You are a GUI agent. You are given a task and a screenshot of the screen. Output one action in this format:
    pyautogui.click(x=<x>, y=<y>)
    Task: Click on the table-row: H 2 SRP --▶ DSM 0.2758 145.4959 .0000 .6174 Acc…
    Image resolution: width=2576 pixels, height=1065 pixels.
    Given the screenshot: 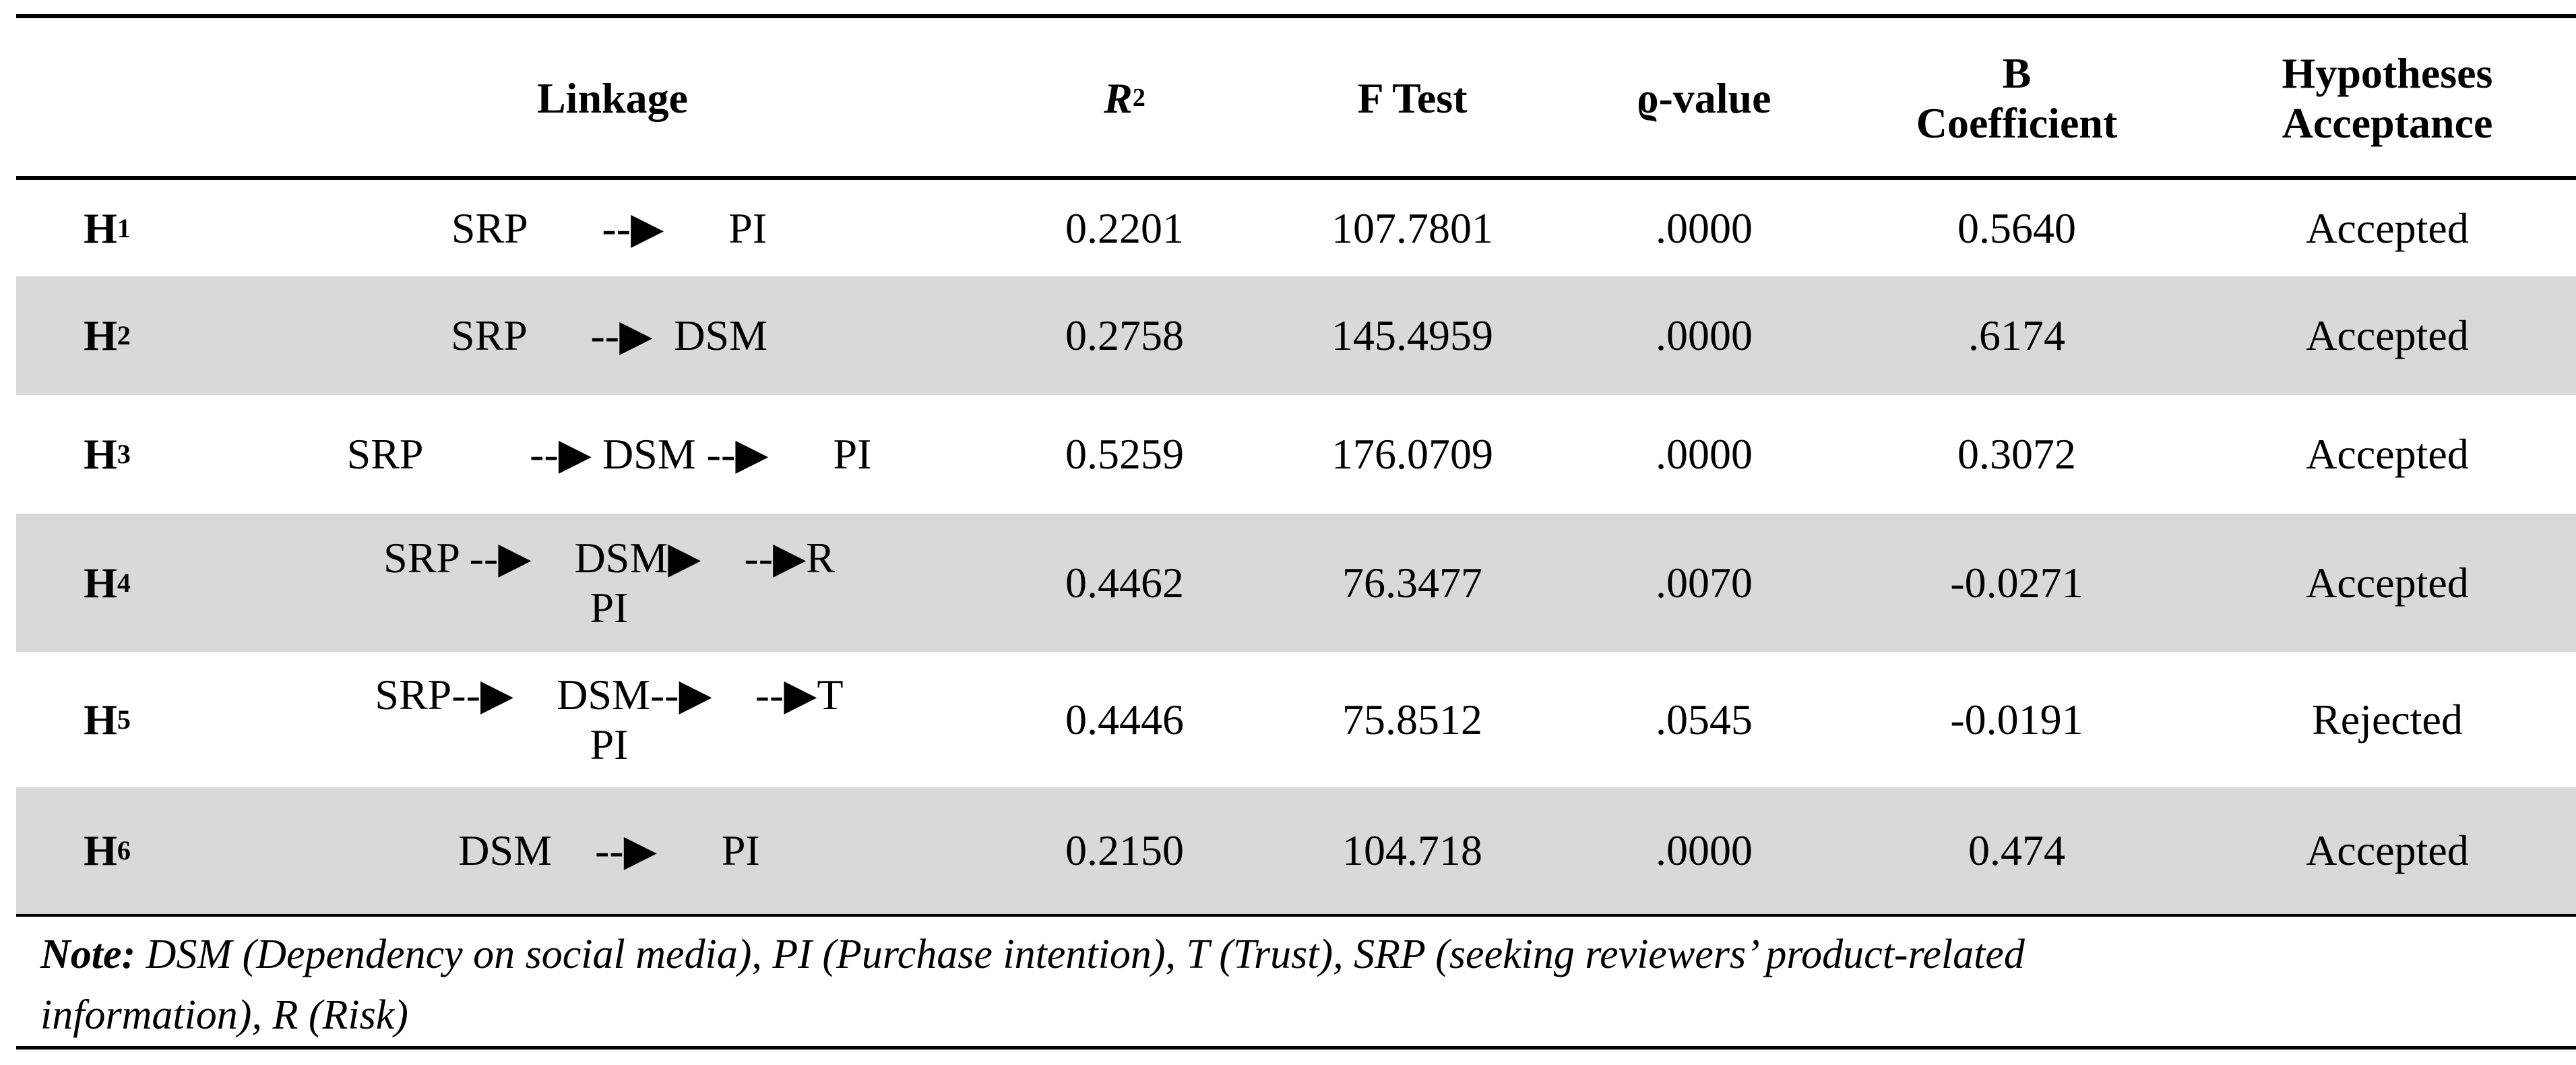 What is the action you would take?
    pyautogui.click(x=1296, y=336)
    